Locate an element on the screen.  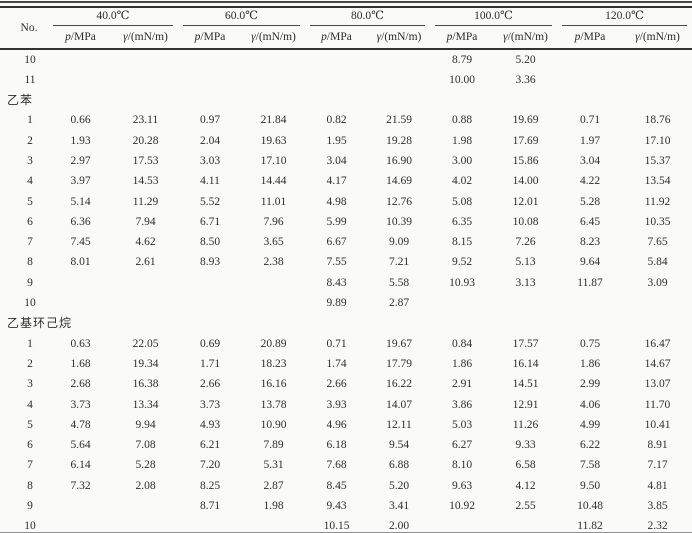
value-cell: 5.52 is located at coordinates (210, 201).